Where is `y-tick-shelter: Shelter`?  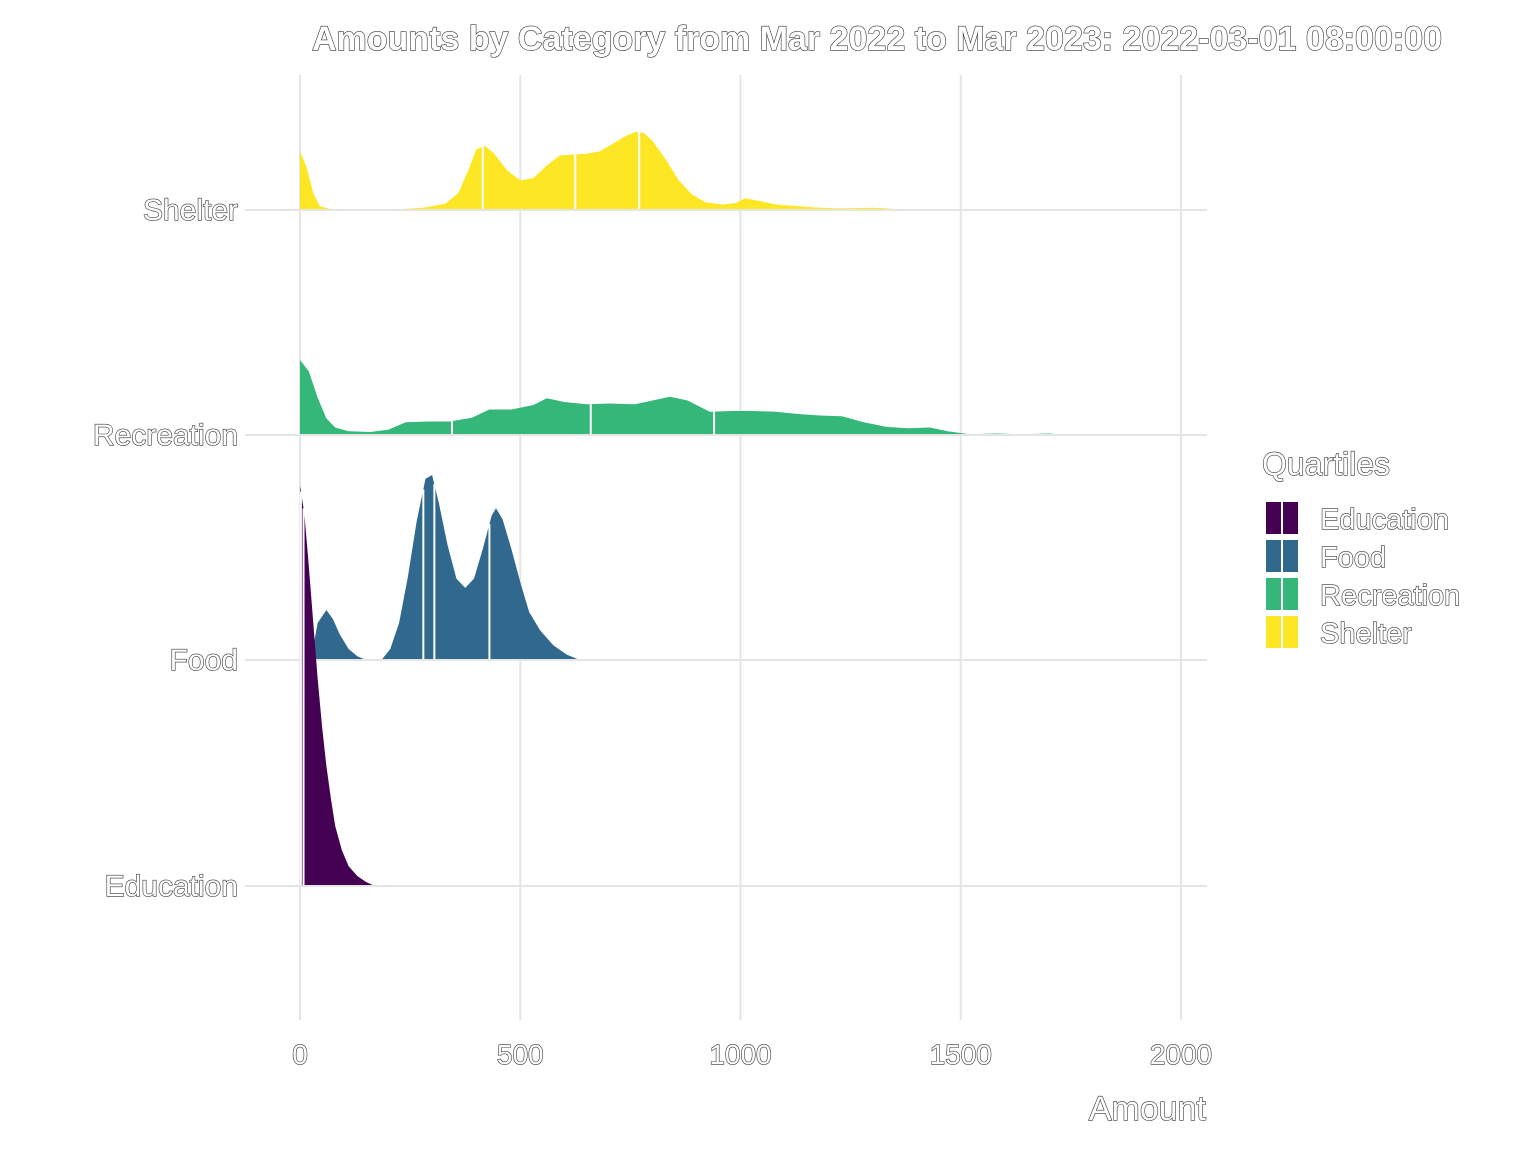 y-tick-shelter: Shelter is located at coordinates (190, 210).